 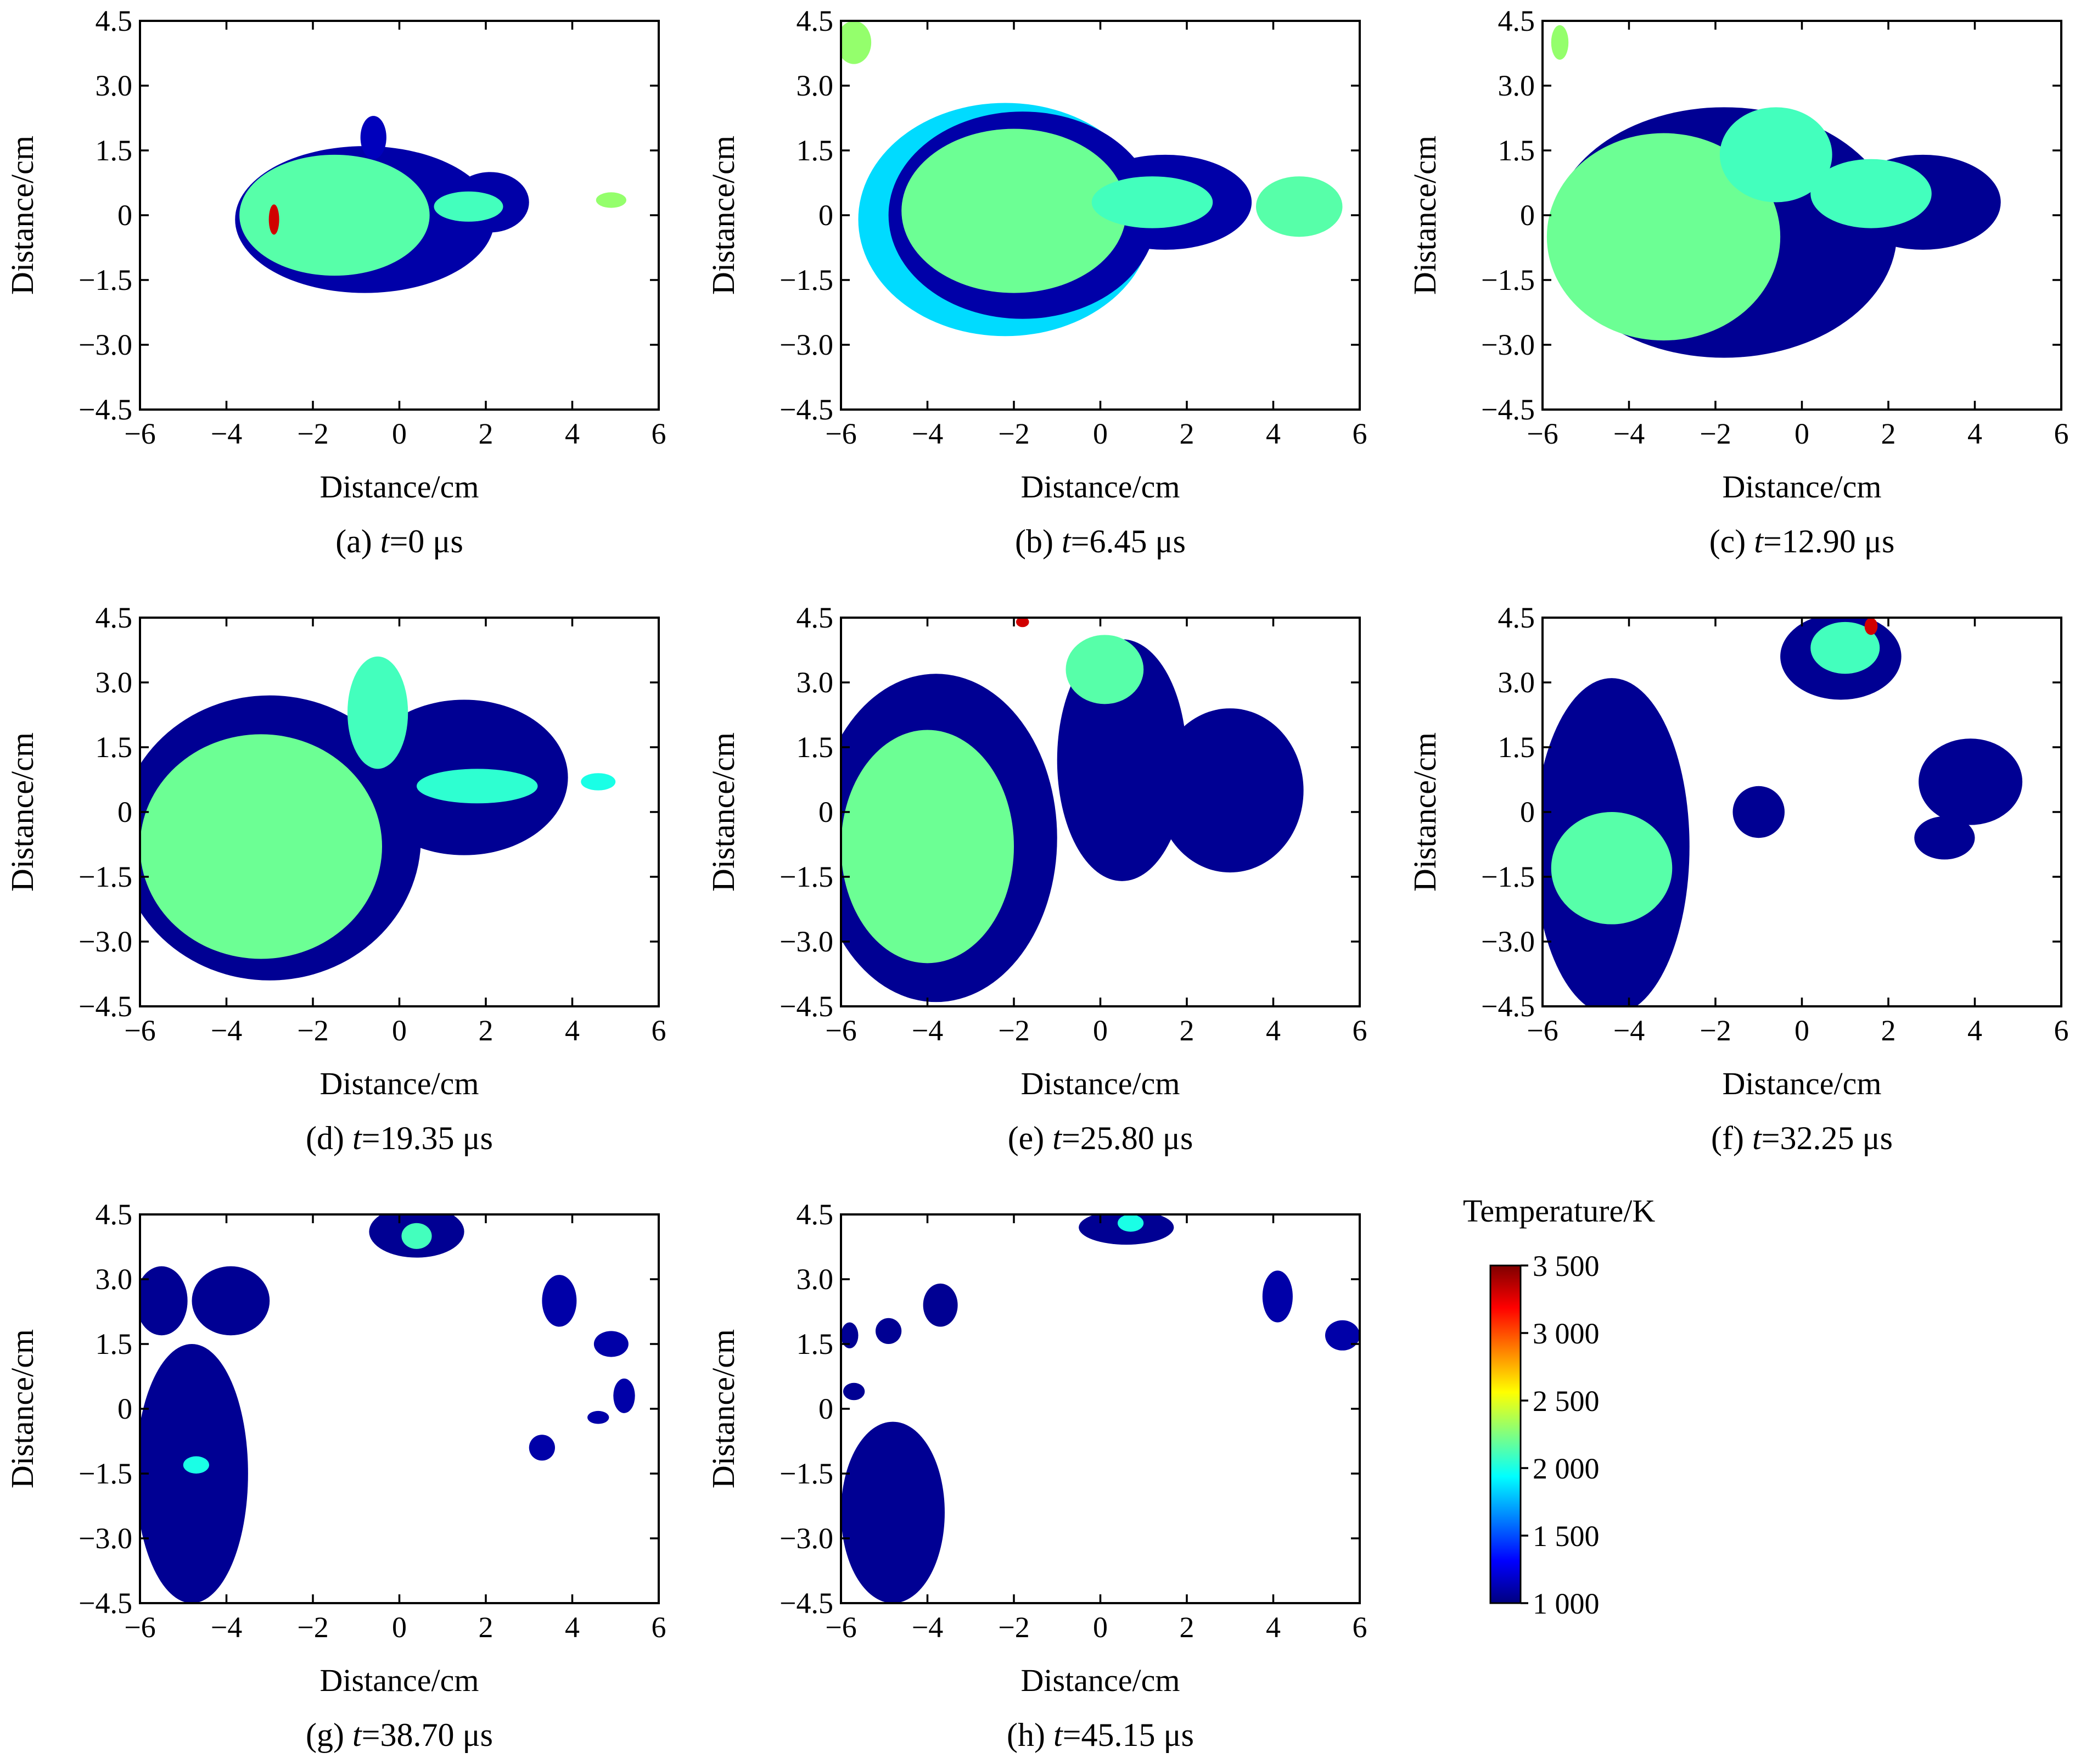 I want to click on panel-caption: (c) t=12.90 μs, so click(x=1802, y=541).